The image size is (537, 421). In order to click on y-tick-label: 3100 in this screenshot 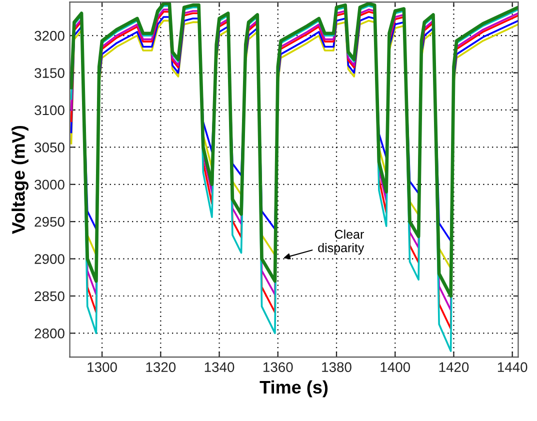, I will do `click(49, 110)`.